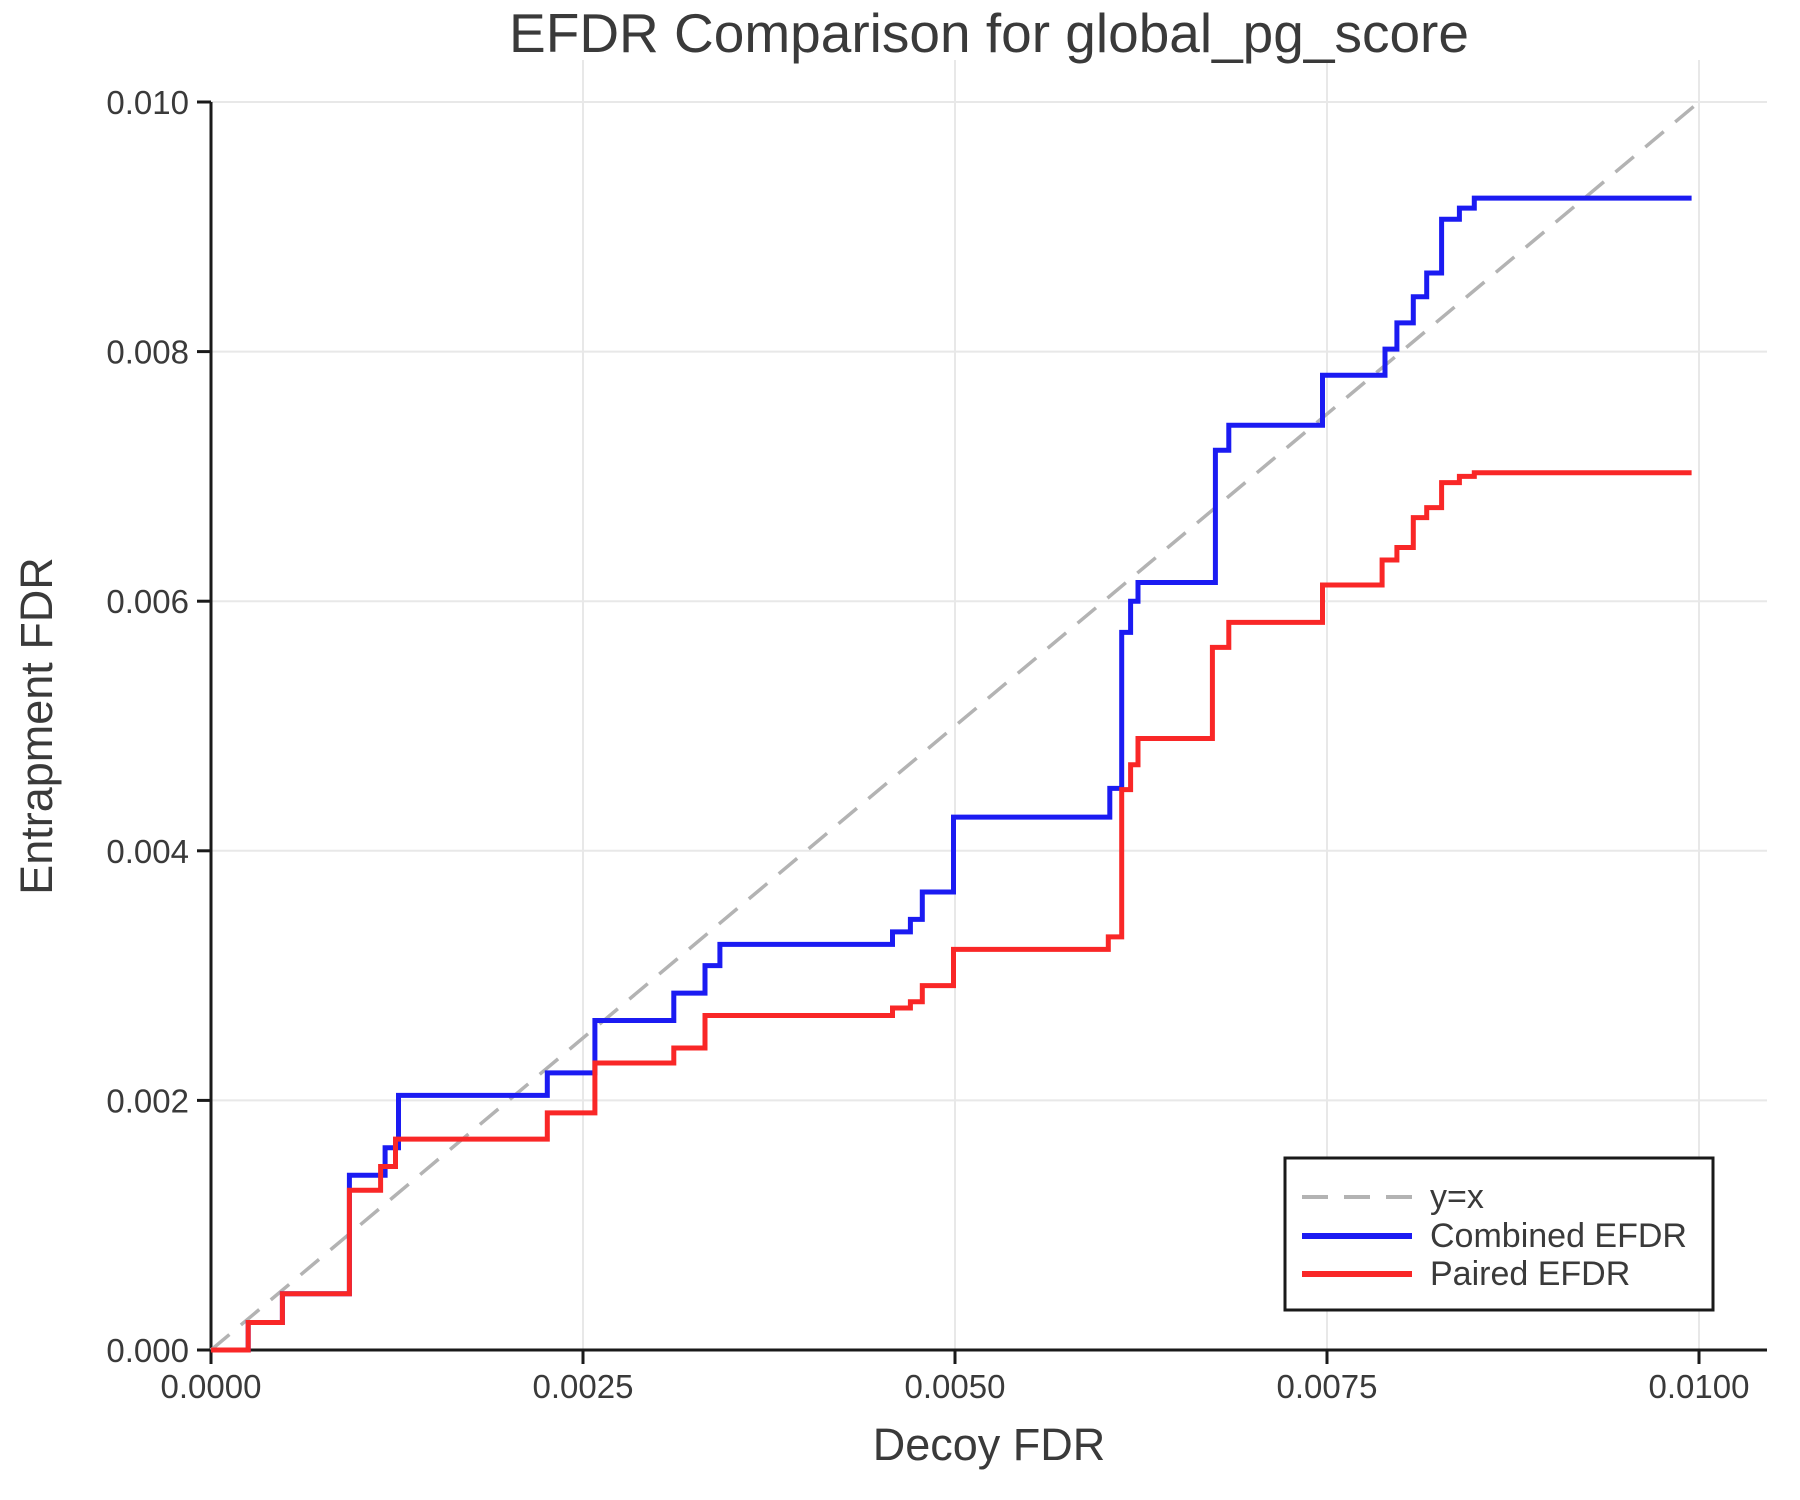 Image resolution: width=1800 pixels, height=1500 pixels. What do you see at coordinates (989, 1444) in the screenshot?
I see `x-axis-label: Decoy FDR` at bounding box center [989, 1444].